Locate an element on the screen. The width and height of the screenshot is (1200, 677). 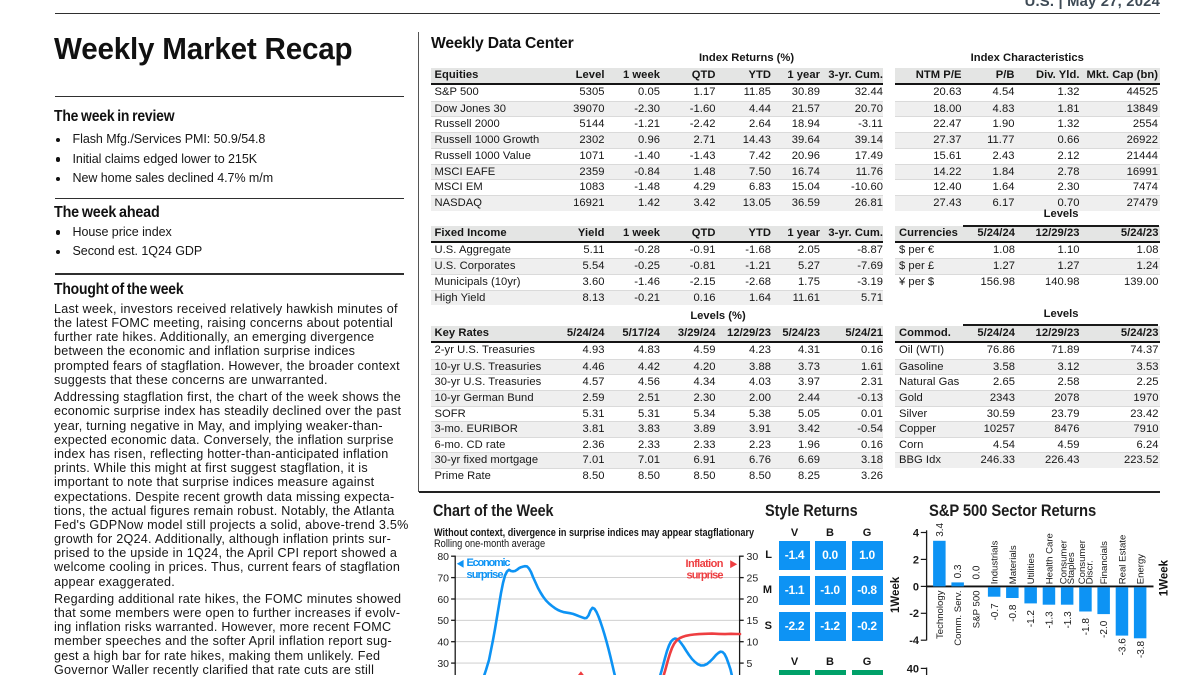
svg-text: -0.7 is located at coordinates (995, 612).